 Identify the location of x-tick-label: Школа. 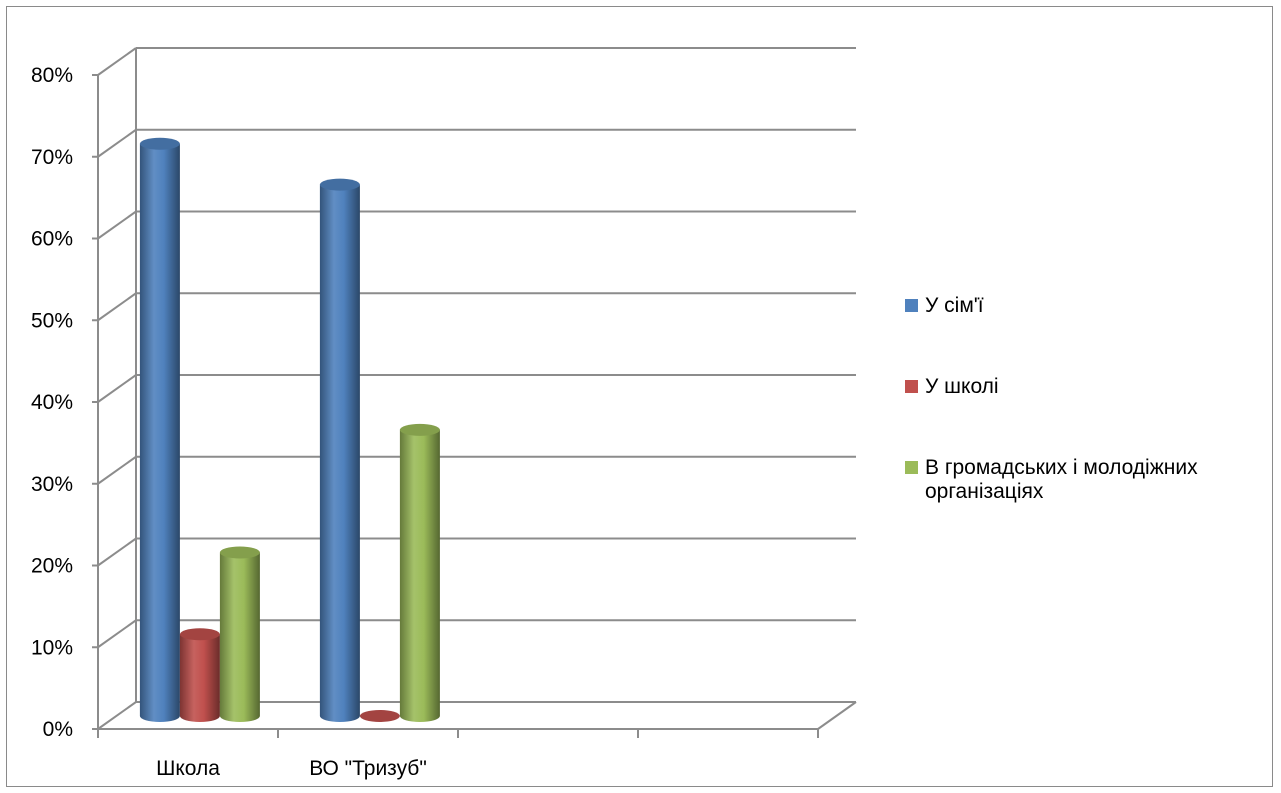
(188, 768).